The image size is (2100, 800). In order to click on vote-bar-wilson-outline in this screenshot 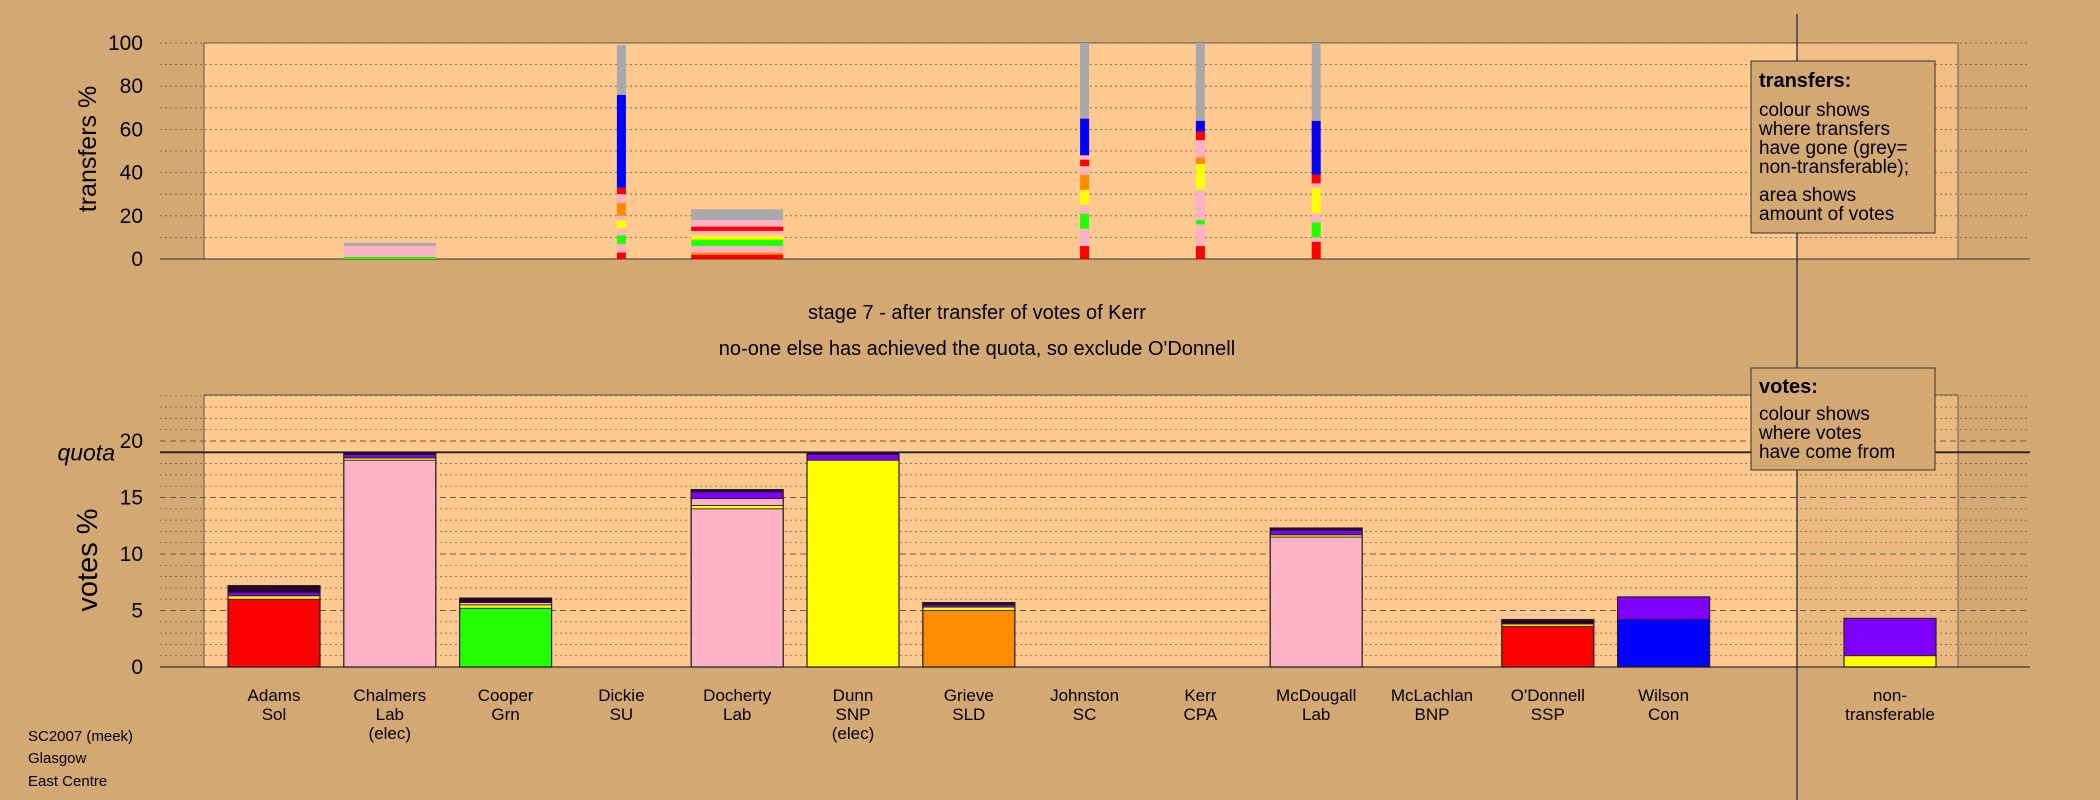, I will do `click(1663, 632)`.